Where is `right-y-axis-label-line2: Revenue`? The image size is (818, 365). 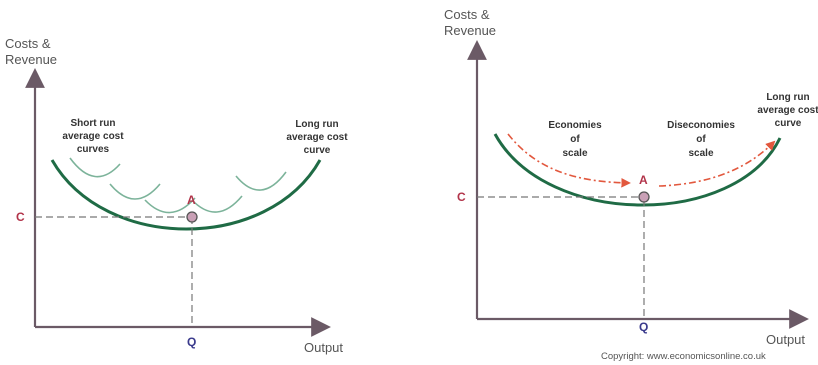 right-y-axis-label-line2: Revenue is located at coordinates (470, 30).